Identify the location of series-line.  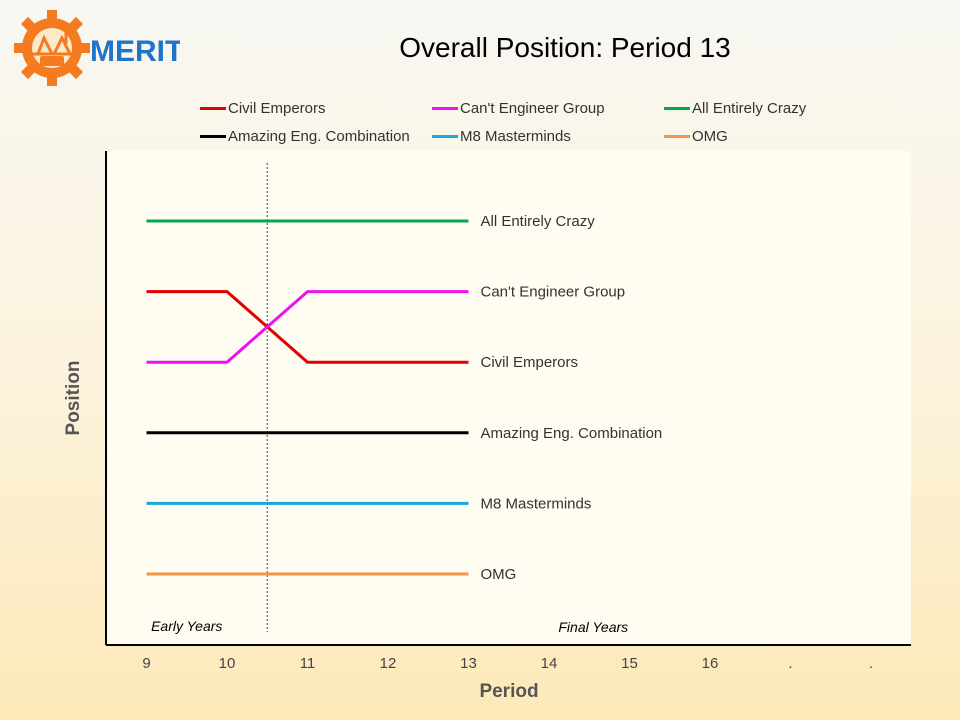
(307, 327).